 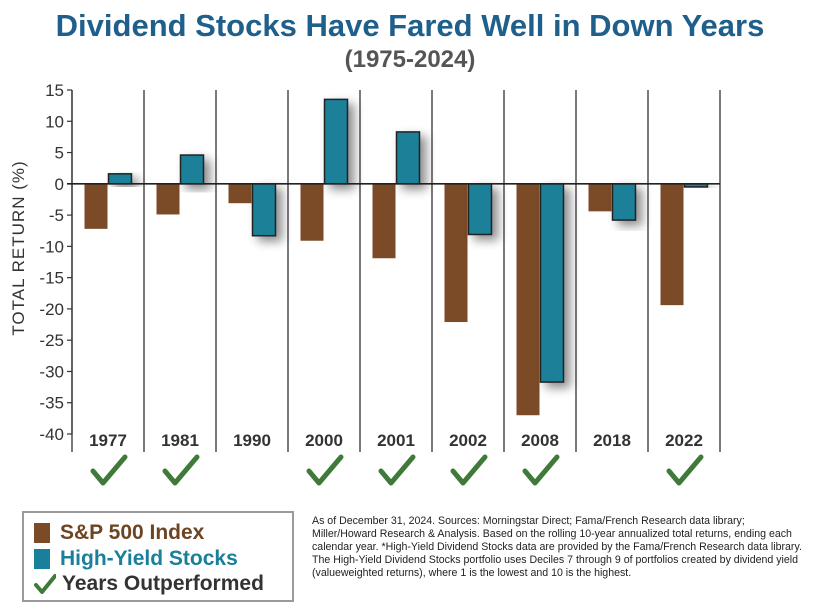 What do you see at coordinates (51, 246) in the screenshot?
I see `y-tick-label: -10` at bounding box center [51, 246].